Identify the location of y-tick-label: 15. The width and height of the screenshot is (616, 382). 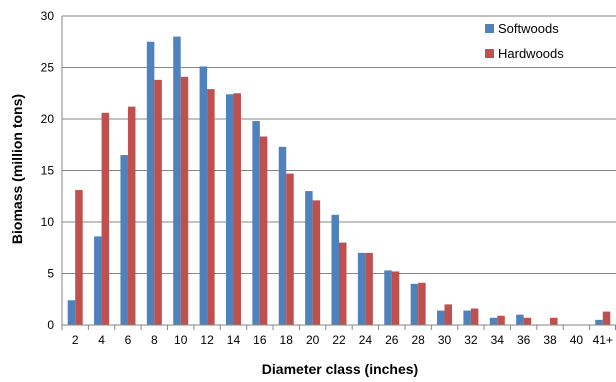
(48, 171).